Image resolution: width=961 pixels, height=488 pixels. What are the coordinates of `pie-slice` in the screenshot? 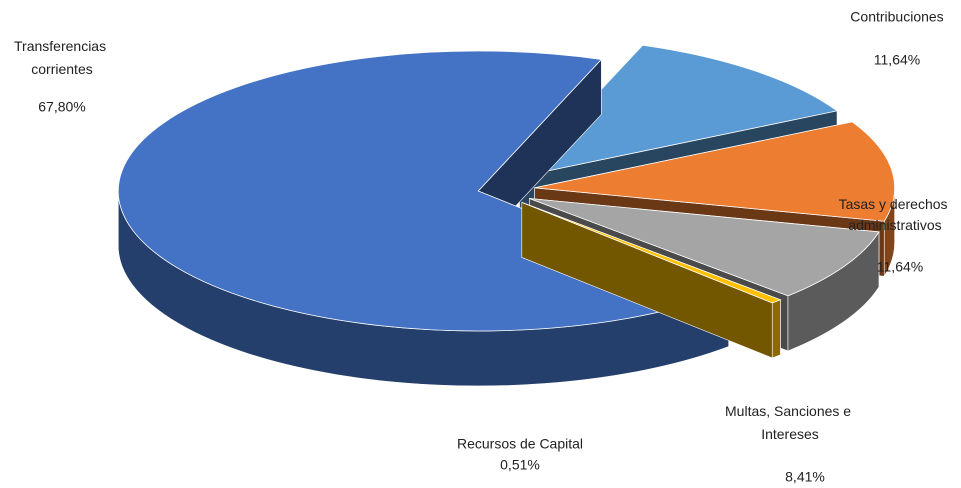 It's located at (651, 280).